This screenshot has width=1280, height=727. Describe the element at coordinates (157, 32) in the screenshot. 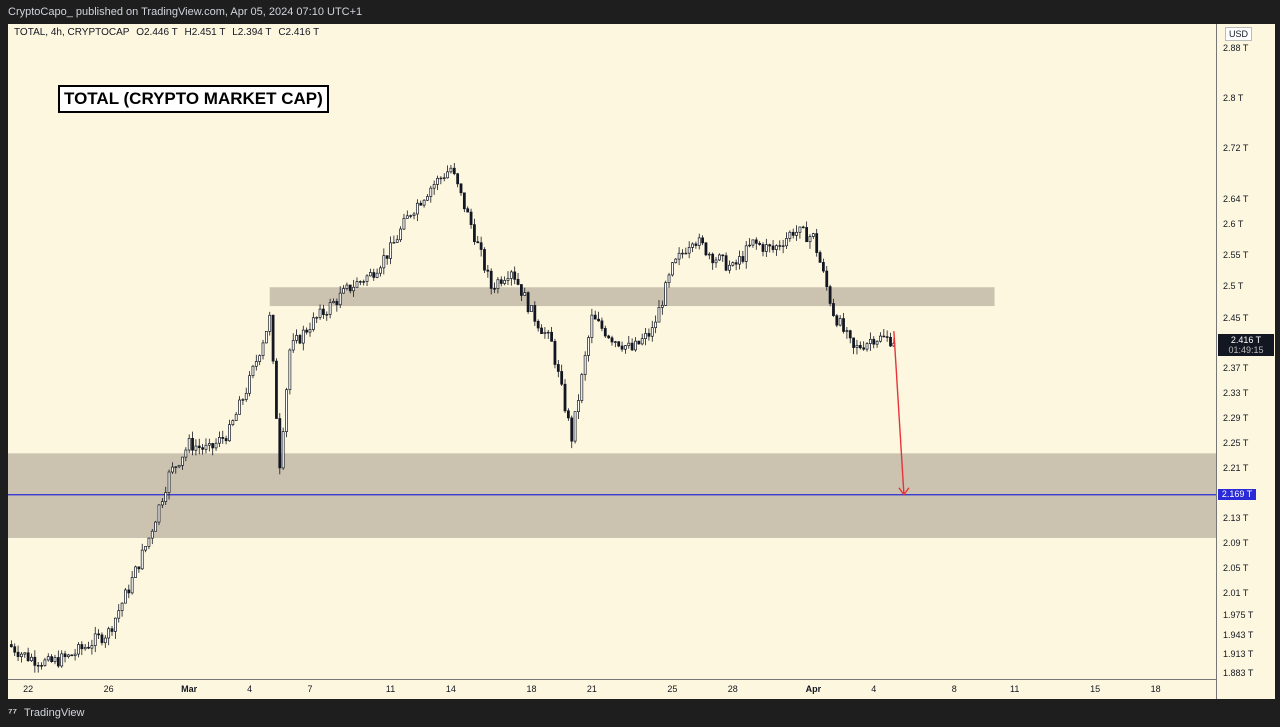

I see `legend-open: O2.446 T` at that location.